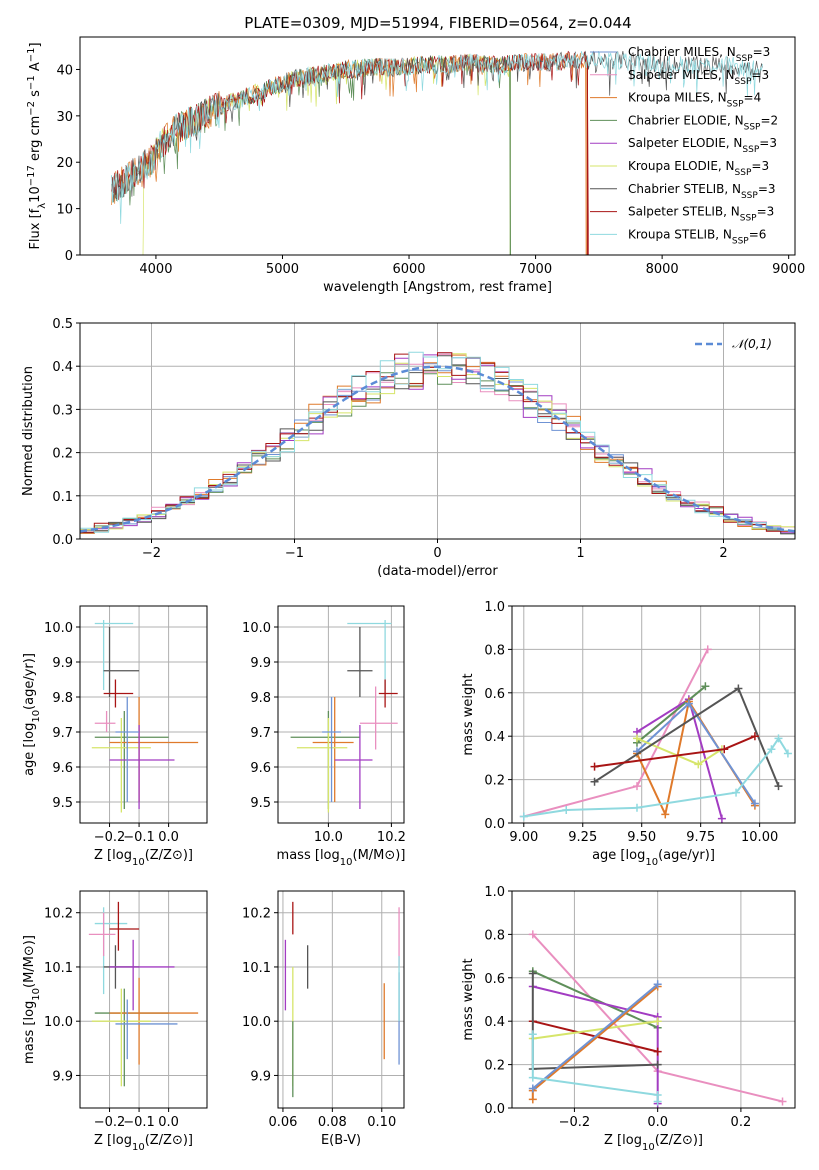 The width and height of the screenshot is (819, 1170). Describe the element at coordinates (344, 716) in the screenshot. I see `plot-area-age_vs_mass` at that location.